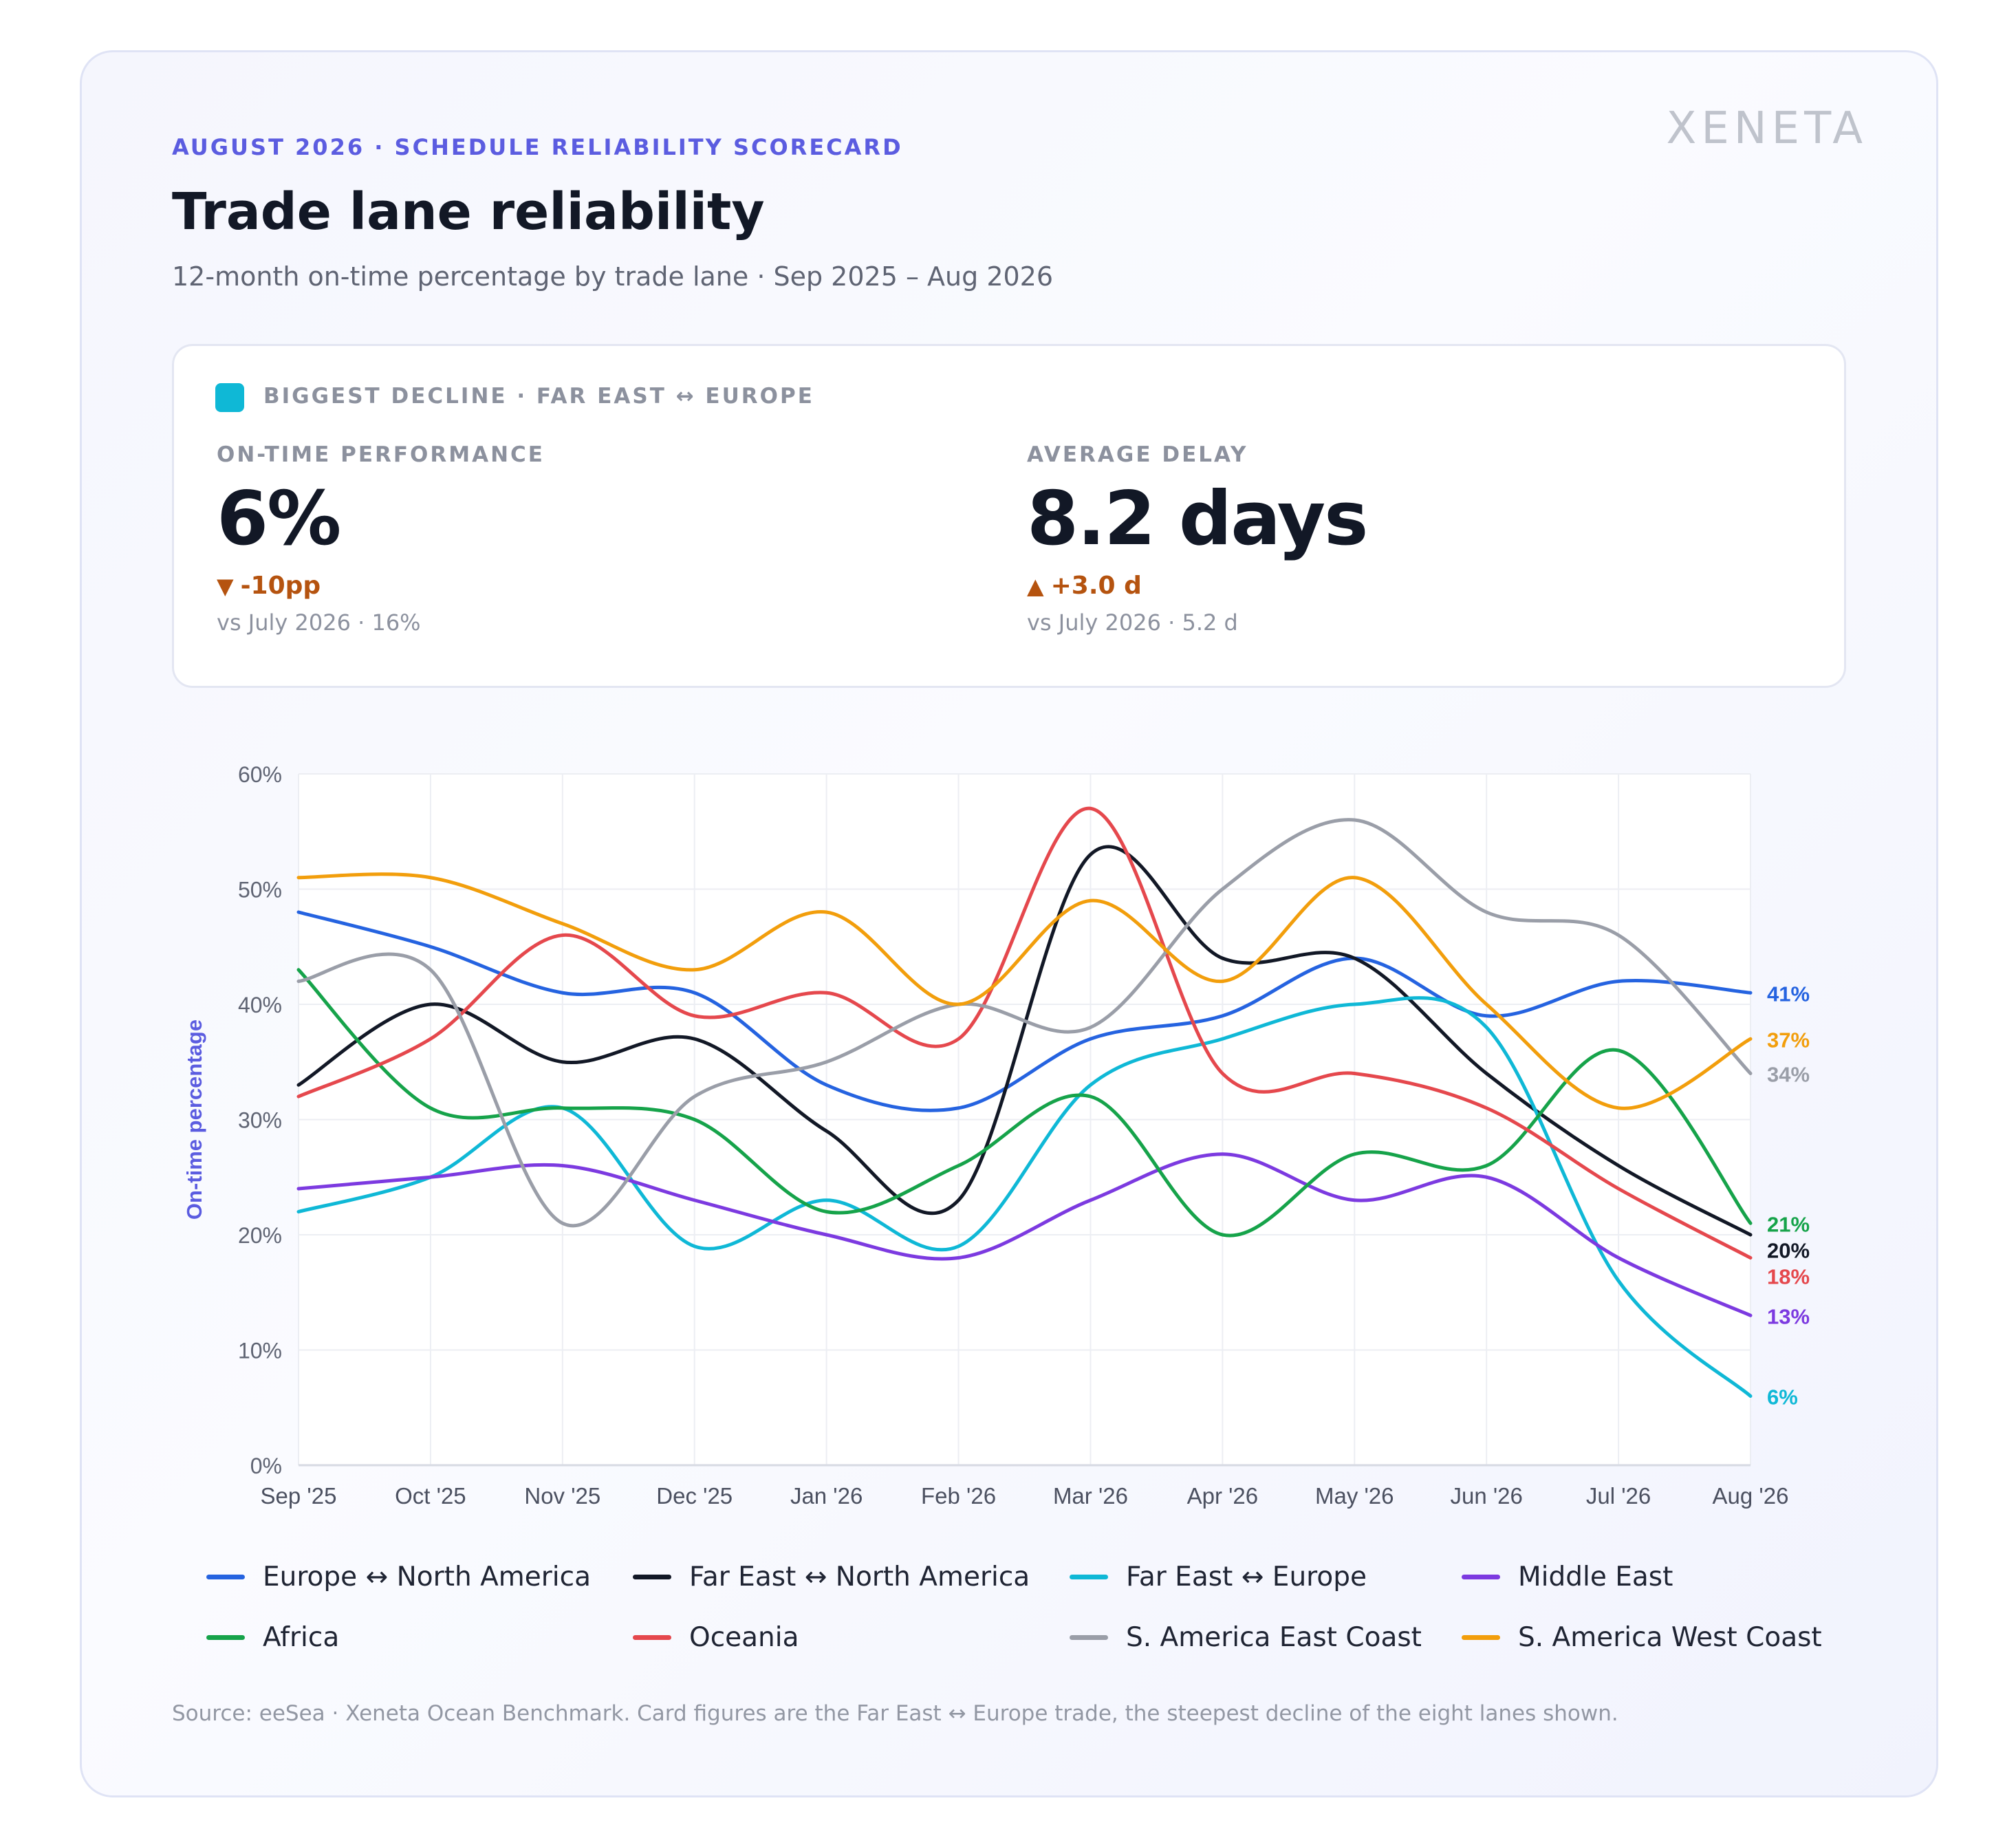  What do you see at coordinates (1133, 622) in the screenshot?
I see `delay-reference: vs July 2026 · 5.2 d` at bounding box center [1133, 622].